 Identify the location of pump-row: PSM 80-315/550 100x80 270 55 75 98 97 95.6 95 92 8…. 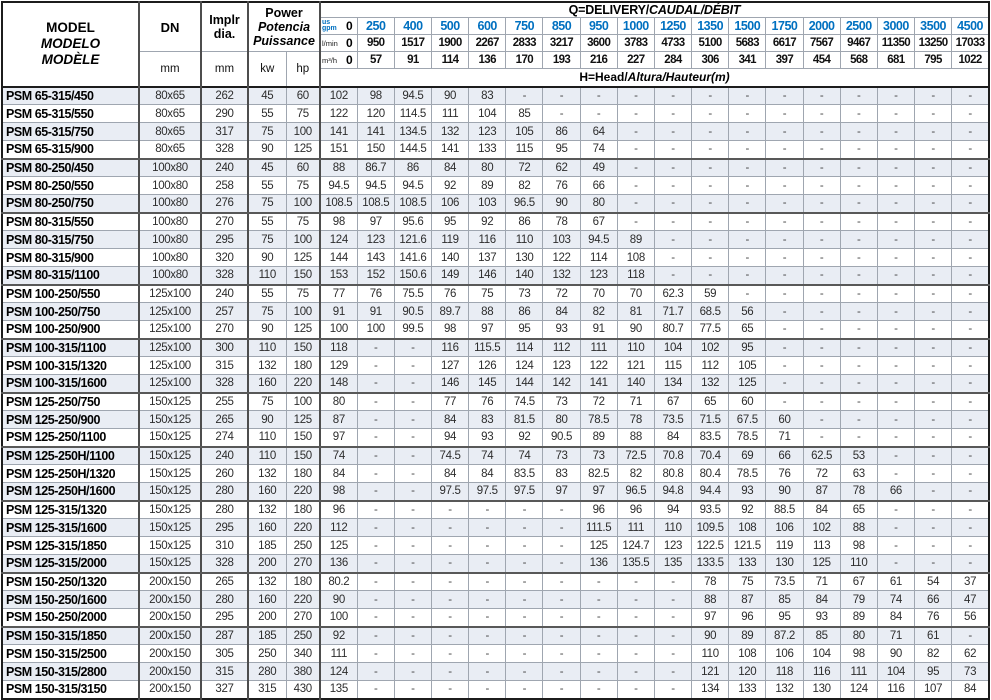
(495, 221).